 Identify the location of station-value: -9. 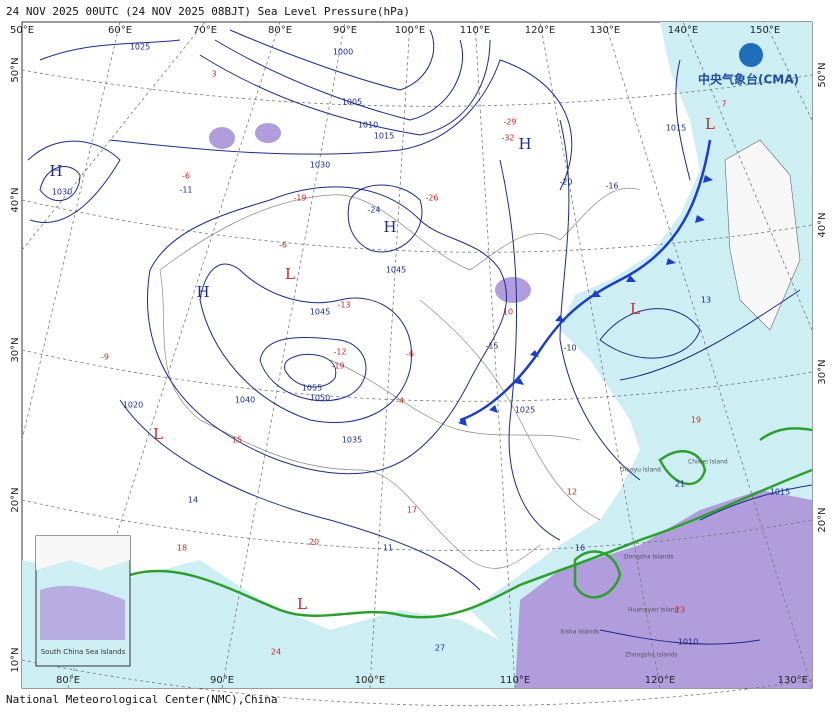
(105, 357).